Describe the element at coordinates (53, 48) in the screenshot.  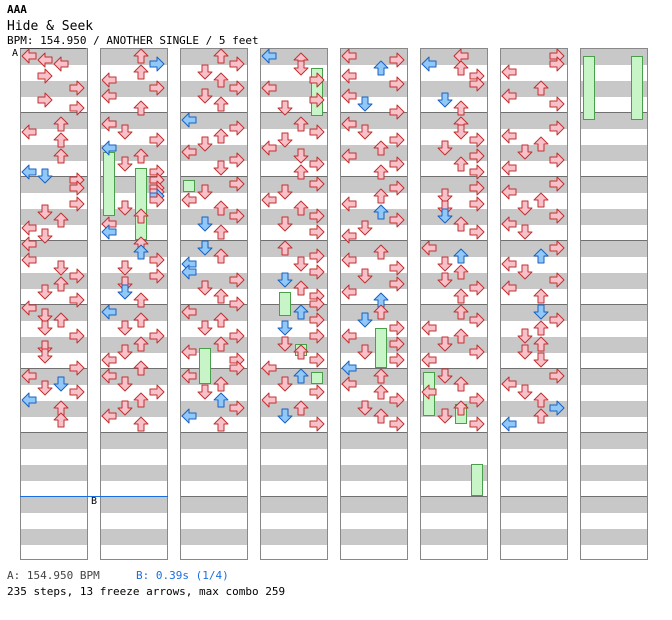
I see `marker-a-line` at that location.